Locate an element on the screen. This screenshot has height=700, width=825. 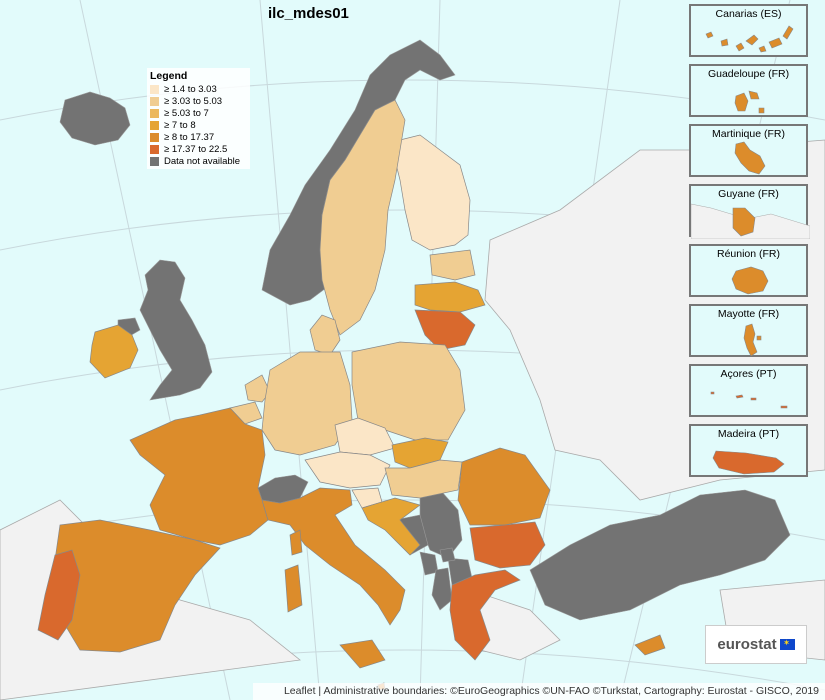
inset-label: Mayotte (FR) is located at coordinates (748, 314).